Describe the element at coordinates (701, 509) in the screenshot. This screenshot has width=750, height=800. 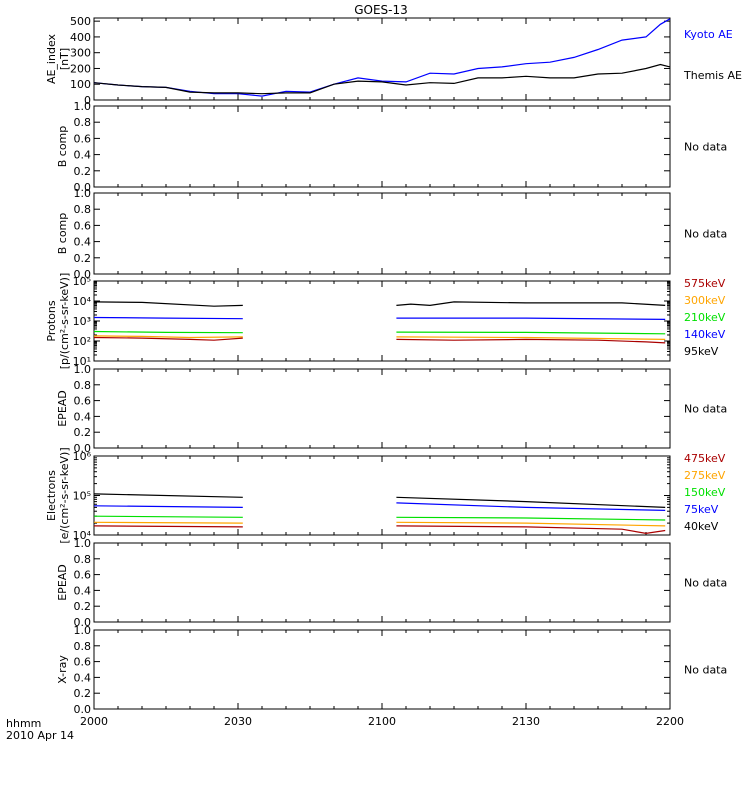
I see `legend-entry: 75keV` at that location.